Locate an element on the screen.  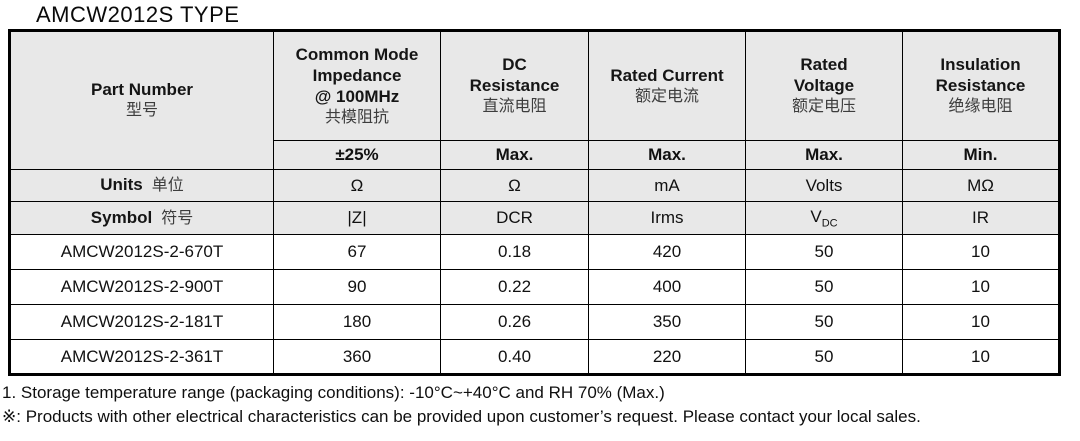
units-row: Units 单位 Ω Ω mA Volts MΩ is located at coordinates (534, 185).